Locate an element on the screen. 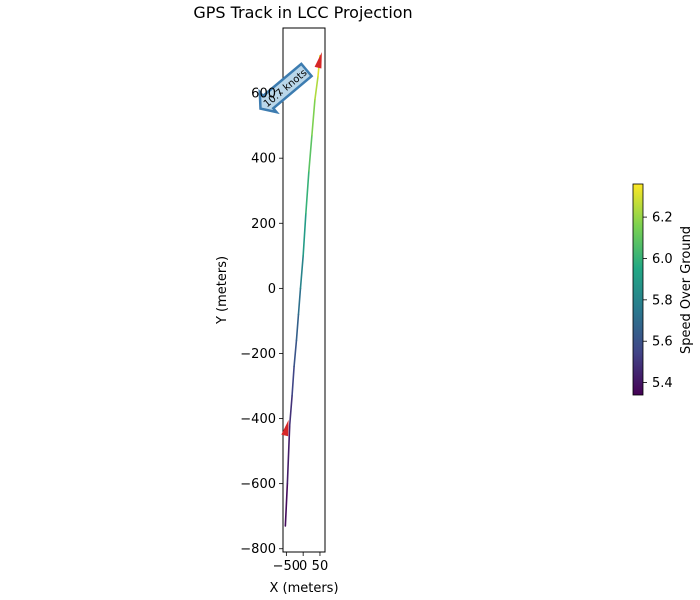  x-tick-label: 50 is located at coordinates (320, 566).